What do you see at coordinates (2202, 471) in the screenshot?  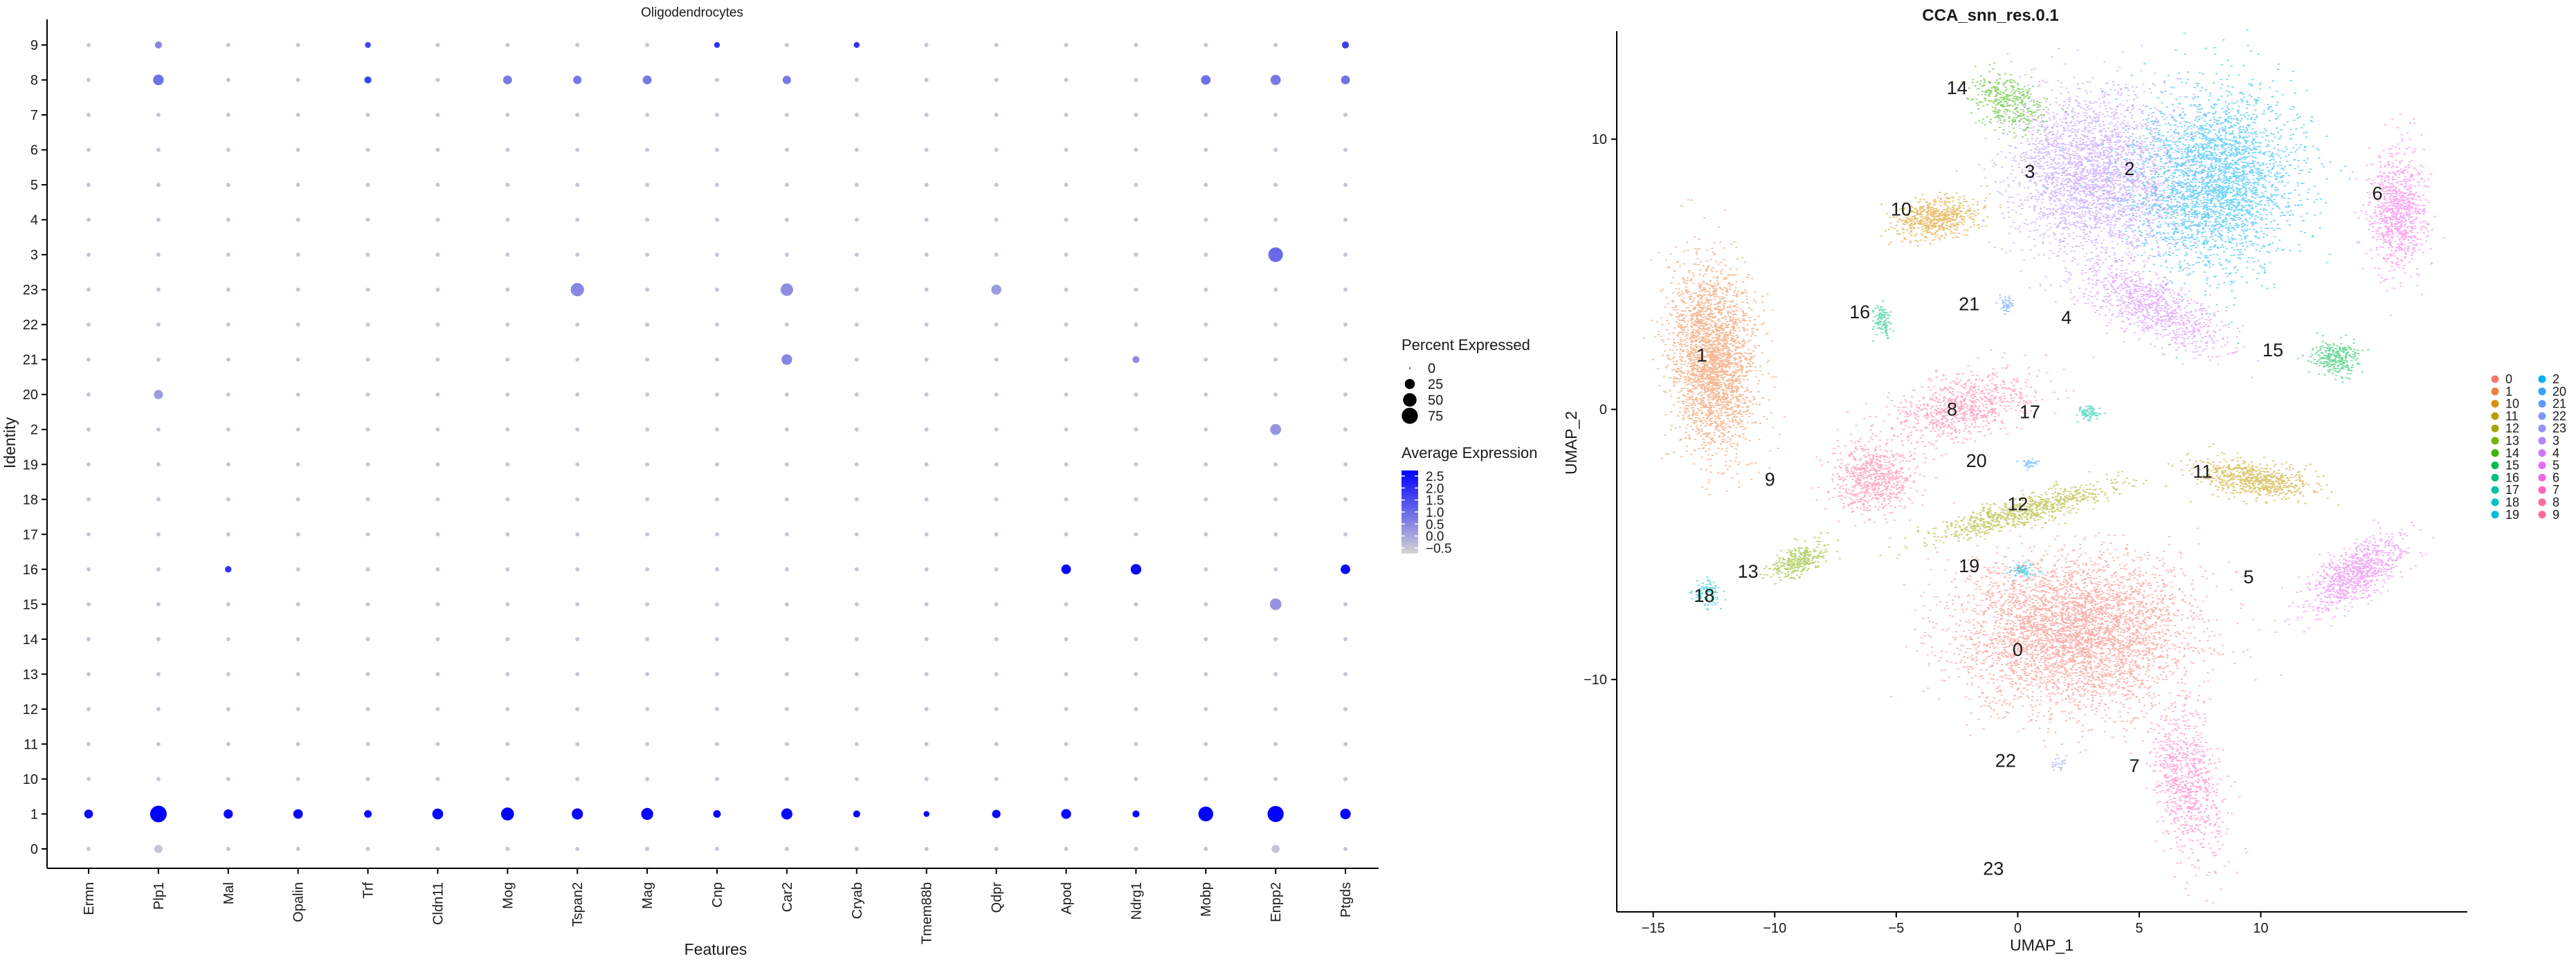 I see `umap-cluster-label-11: 11` at bounding box center [2202, 471].